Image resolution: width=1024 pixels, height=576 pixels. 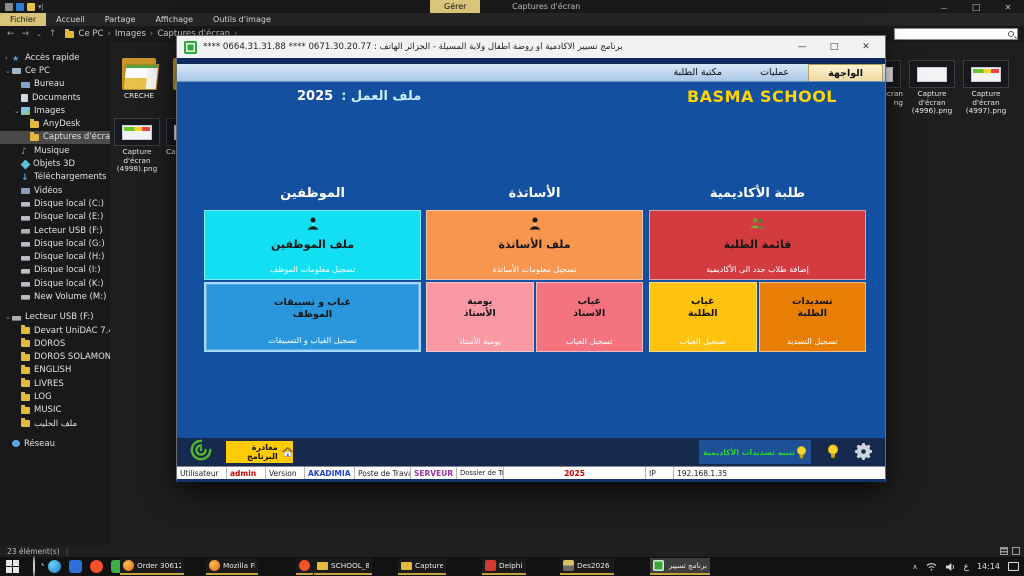 I want to click on ribbon-manage-tab: Gérer, so click(x=455, y=6).